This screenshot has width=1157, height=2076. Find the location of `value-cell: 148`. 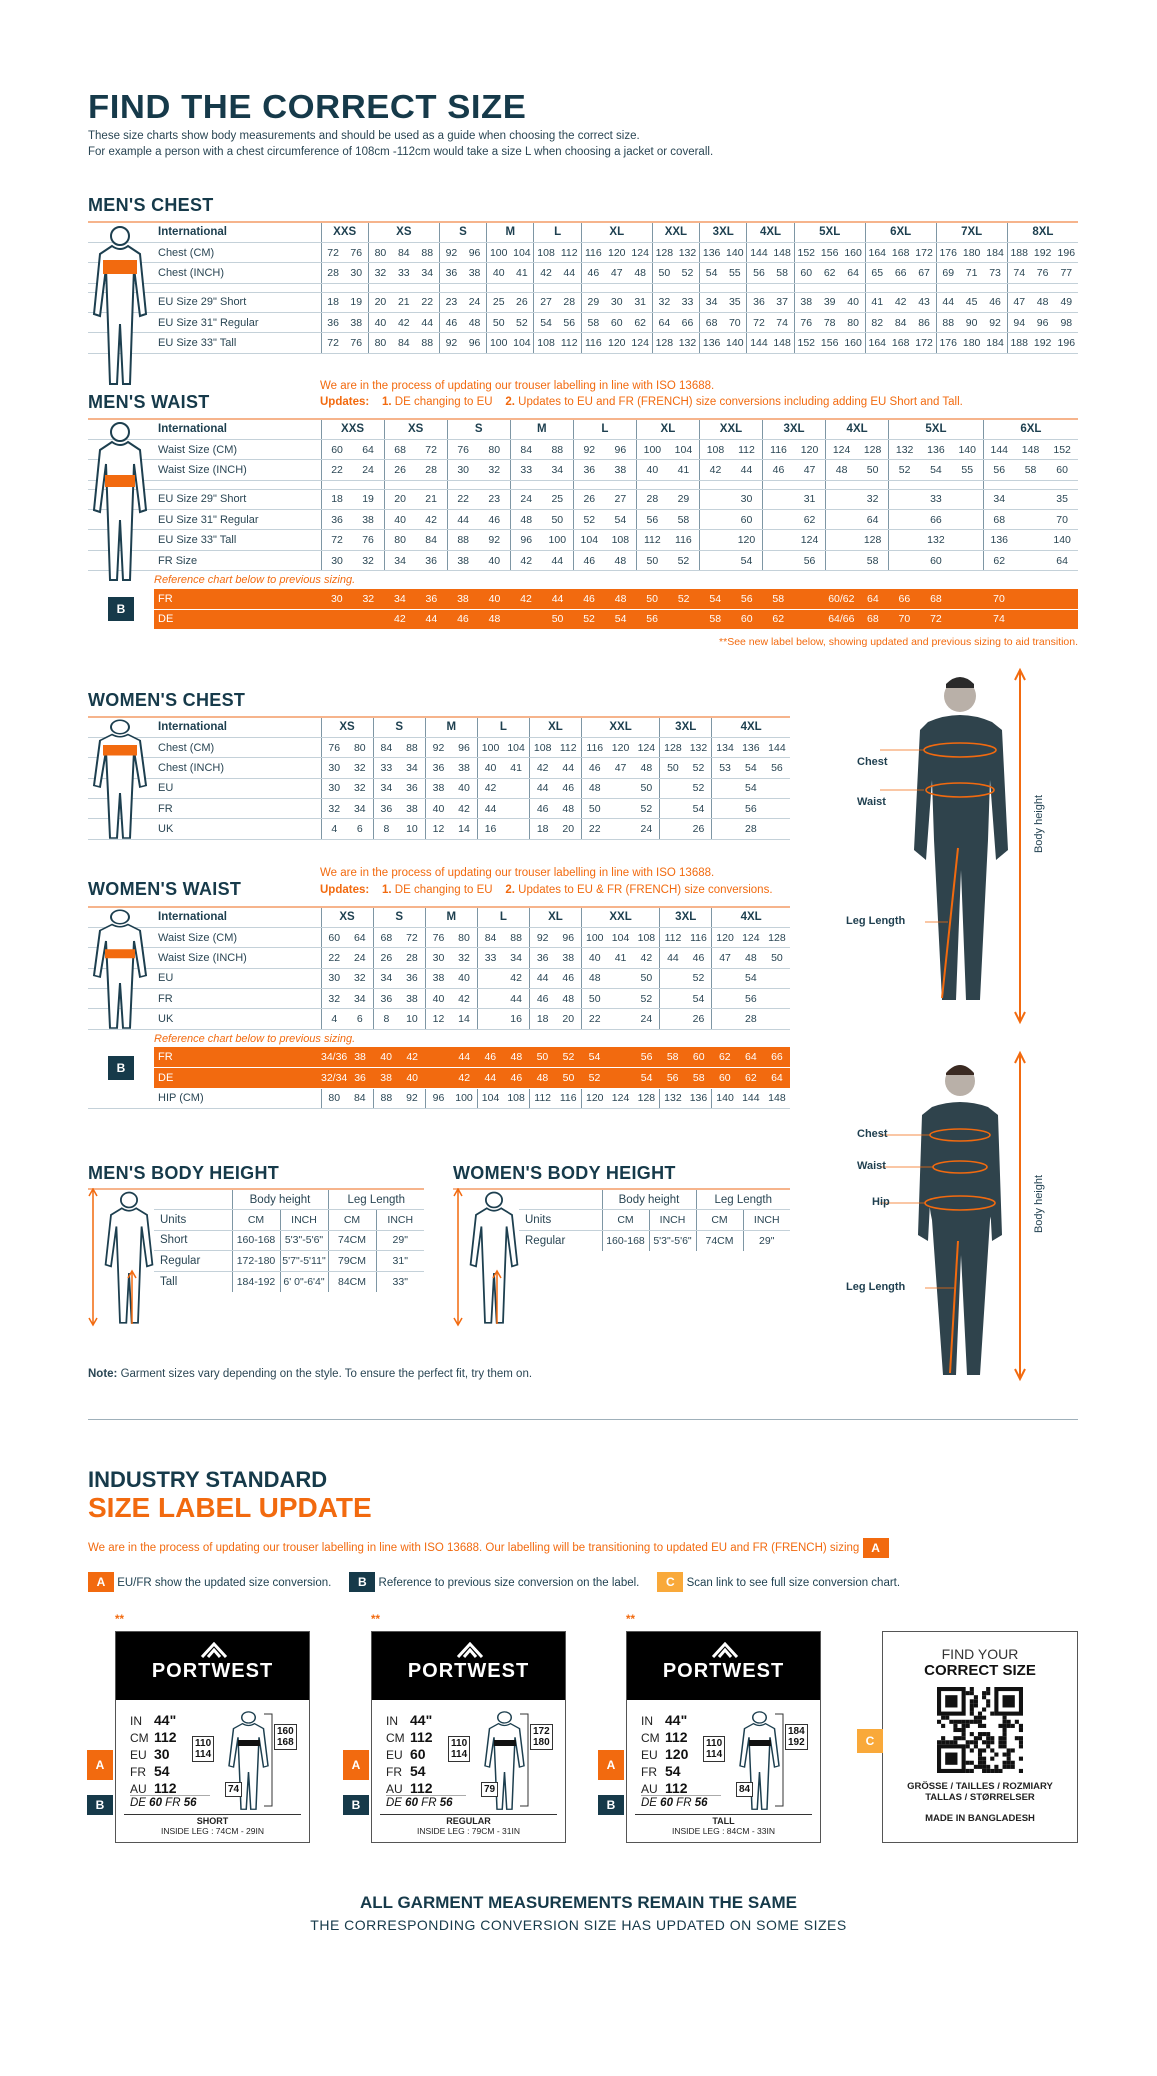

value-cell: 148 is located at coordinates (782, 253).